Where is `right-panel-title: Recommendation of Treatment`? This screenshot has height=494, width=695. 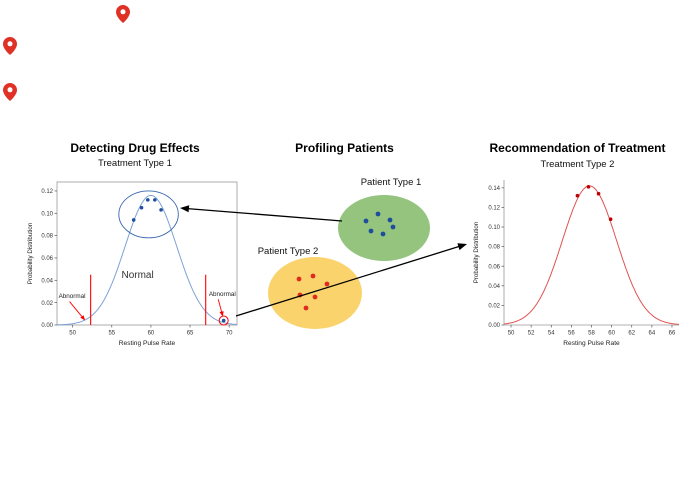
right-panel-title: Recommendation of Treatment is located at coordinates (577, 148).